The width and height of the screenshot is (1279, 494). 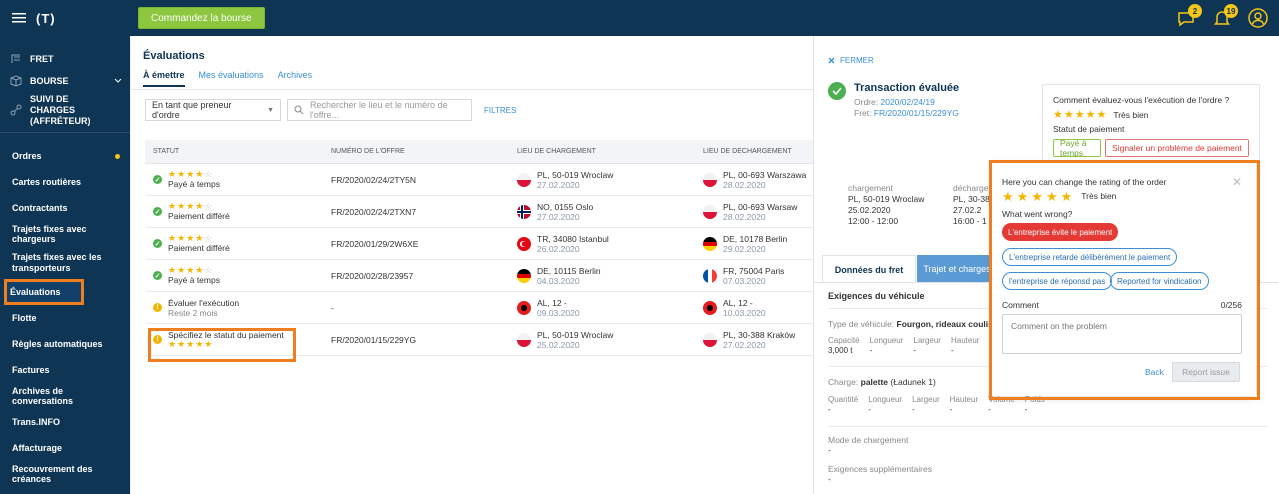 I want to click on logo: (T), so click(x=46, y=18).